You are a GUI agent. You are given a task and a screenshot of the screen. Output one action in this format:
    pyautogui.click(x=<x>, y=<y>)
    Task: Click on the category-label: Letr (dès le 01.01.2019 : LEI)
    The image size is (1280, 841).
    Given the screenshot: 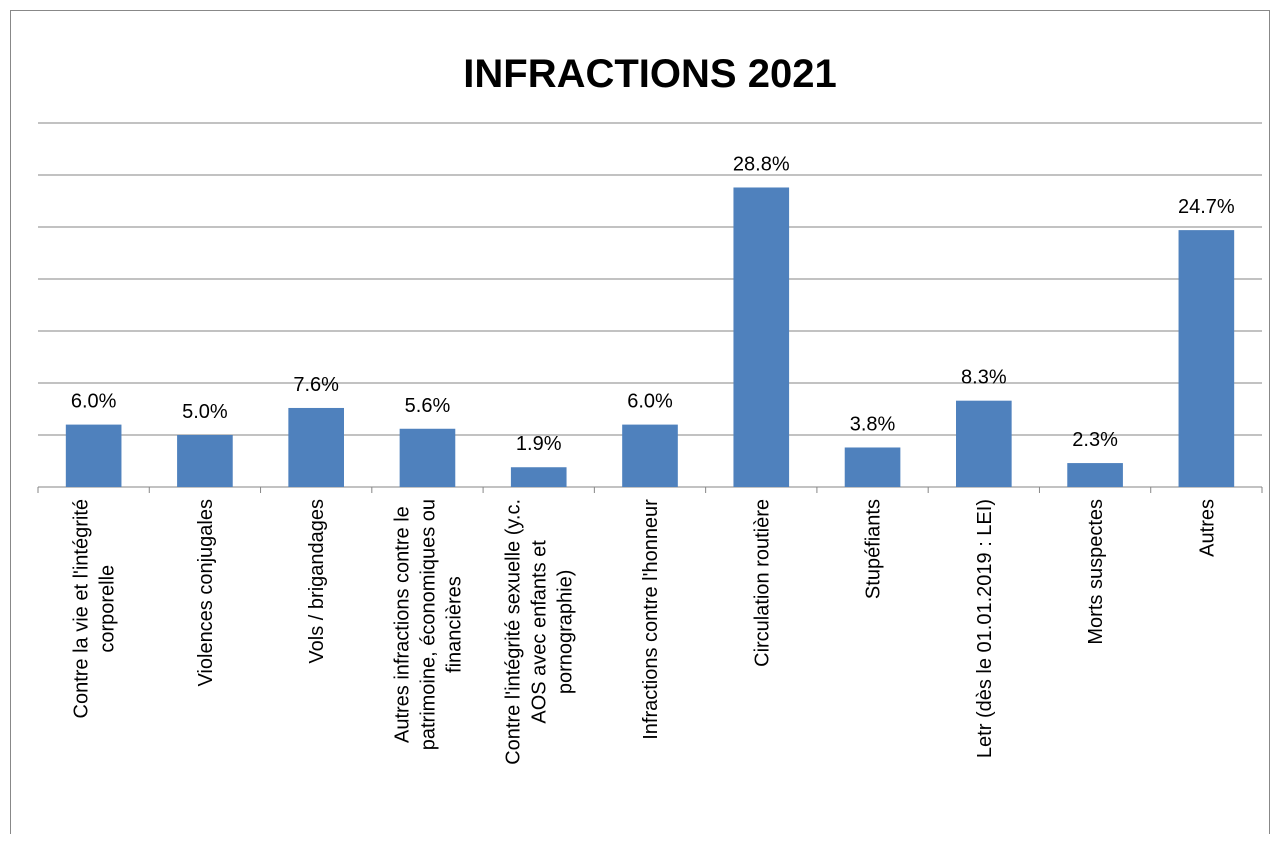 What is the action you would take?
    pyautogui.click(x=985, y=628)
    